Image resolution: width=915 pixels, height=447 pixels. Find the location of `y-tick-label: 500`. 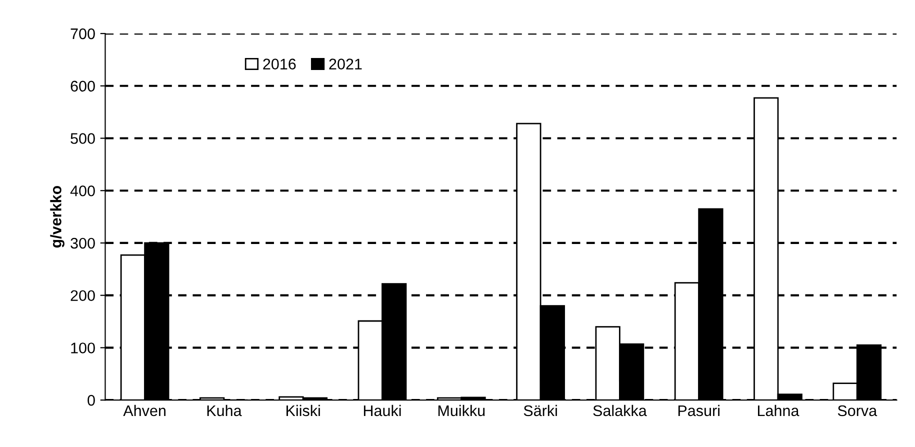

y-tick-label: 500 is located at coordinates (82, 138).